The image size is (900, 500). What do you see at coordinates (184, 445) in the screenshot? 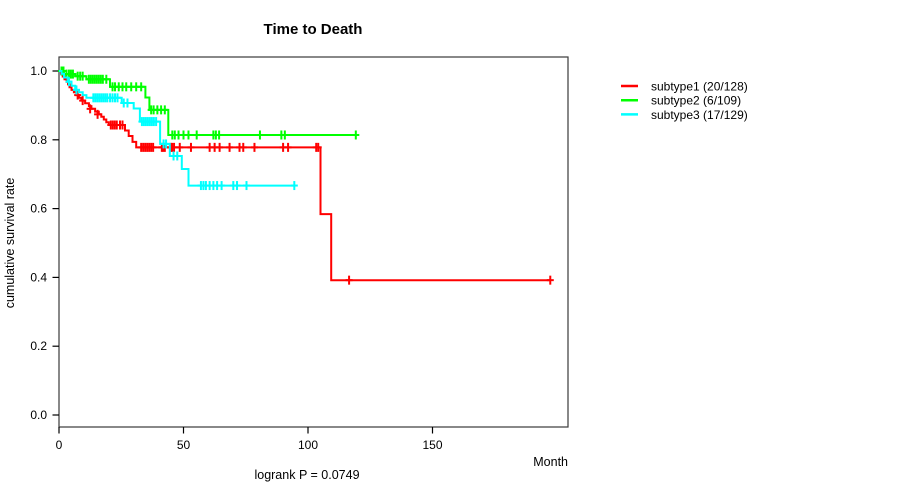
I see `x-tick-label: 50` at bounding box center [184, 445].